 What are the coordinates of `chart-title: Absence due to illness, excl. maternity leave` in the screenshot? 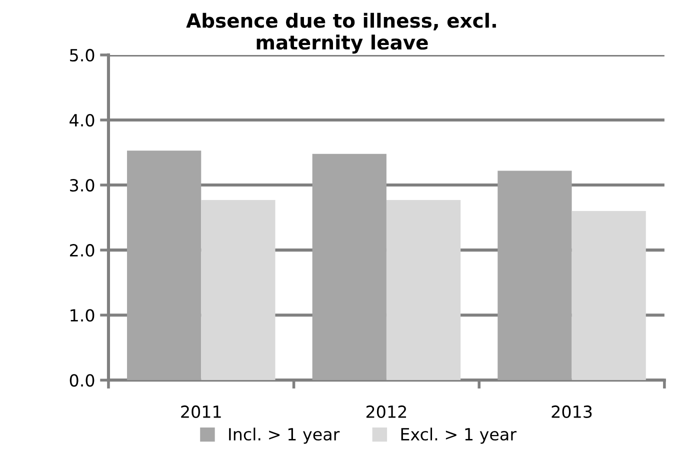 It's located at (341, 33).